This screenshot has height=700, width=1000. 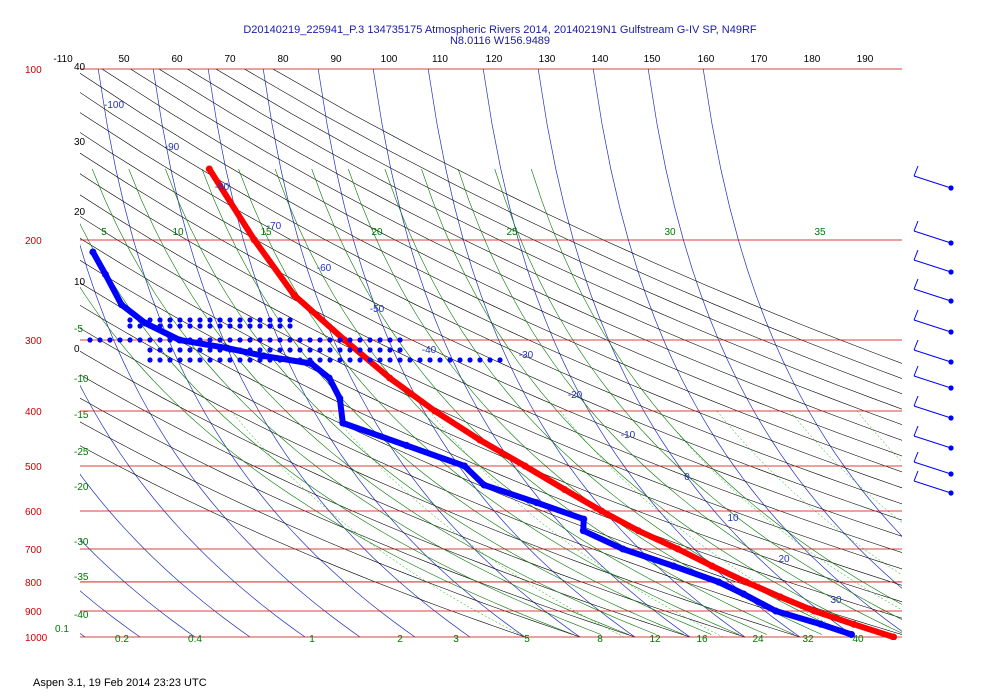 I want to click on left-temp-label: 30, so click(x=80, y=142).